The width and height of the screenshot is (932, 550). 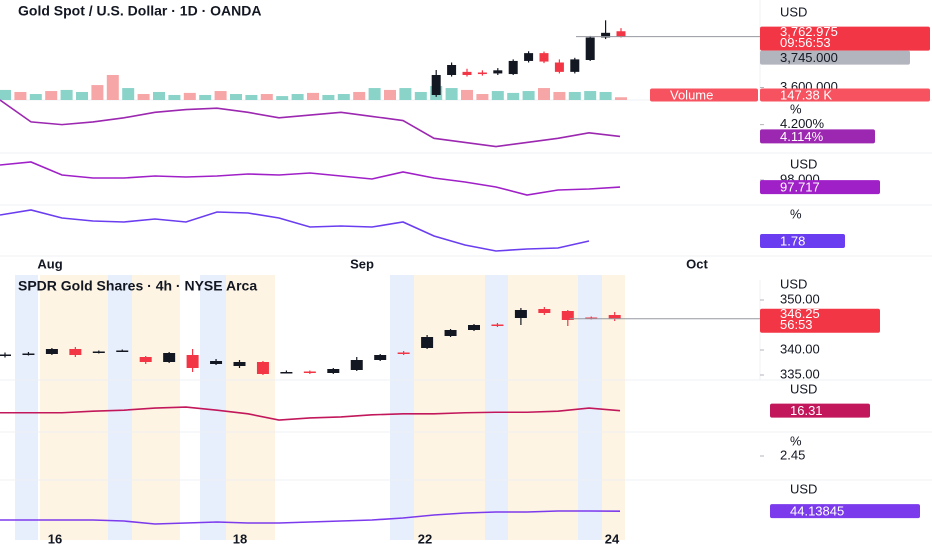 I want to click on y-tick-label: 4.200%, so click(x=802, y=123).